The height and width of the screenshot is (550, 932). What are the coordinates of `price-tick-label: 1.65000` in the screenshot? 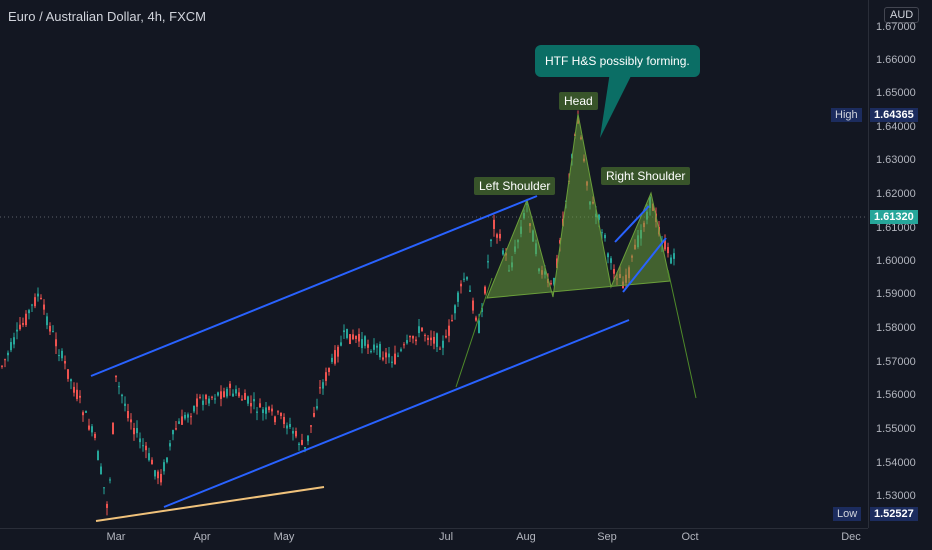 It's located at (896, 93).